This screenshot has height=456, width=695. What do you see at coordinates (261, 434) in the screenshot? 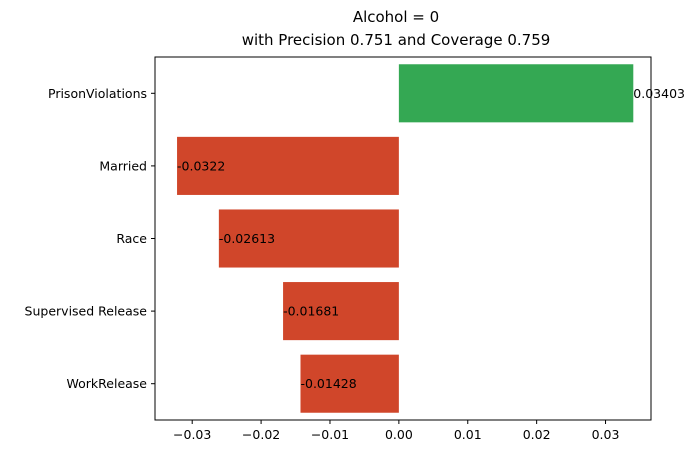
I see `x-tick-label-1: −0.02` at bounding box center [261, 434].